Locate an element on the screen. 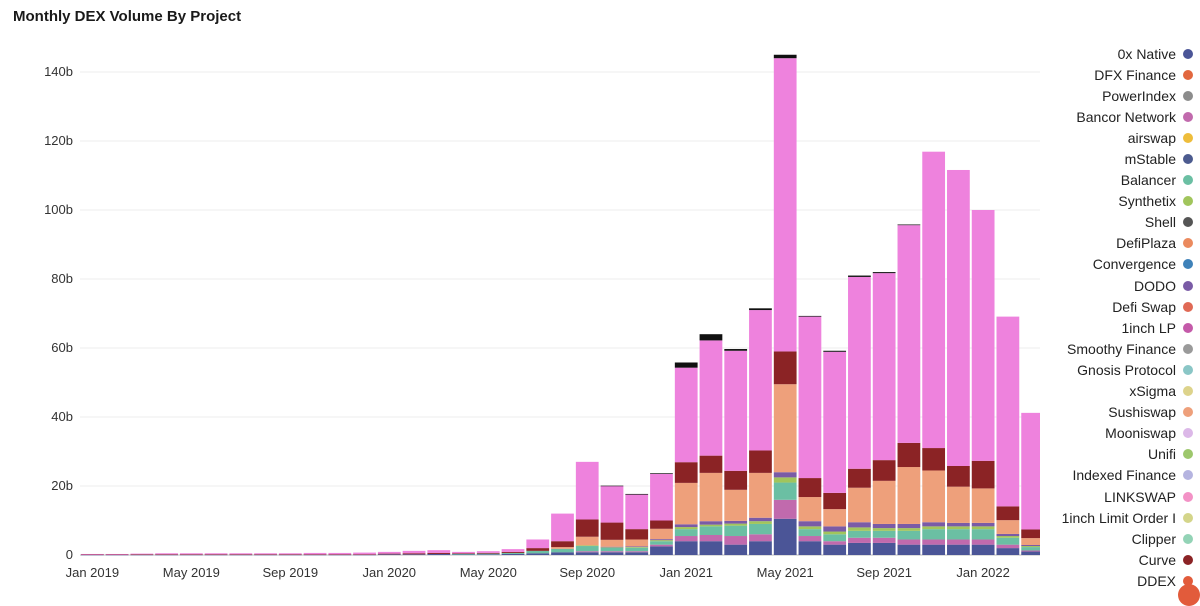  legend-item-linkswap: LINKSWAP is located at coordinates (1119, 496).